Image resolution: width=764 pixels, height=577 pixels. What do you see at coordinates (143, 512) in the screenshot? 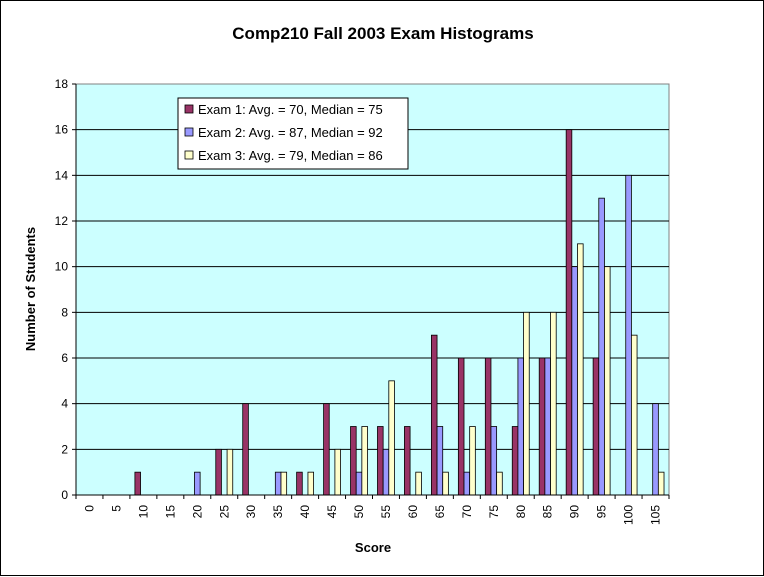
I see `x-tick-label: 10` at bounding box center [143, 512].